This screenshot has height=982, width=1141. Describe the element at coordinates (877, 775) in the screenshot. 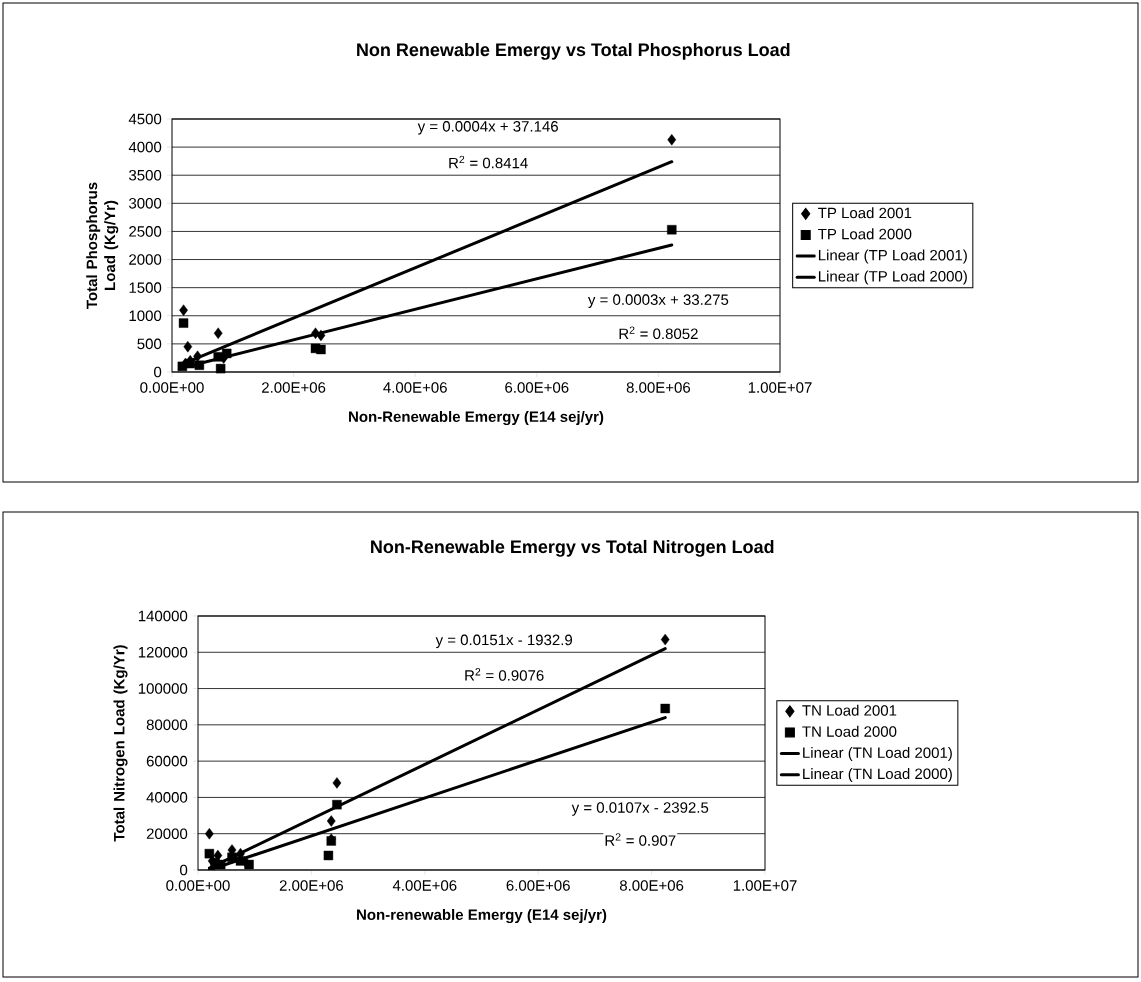

I see `legend-label: Linear (TN Load 2000)` at that location.